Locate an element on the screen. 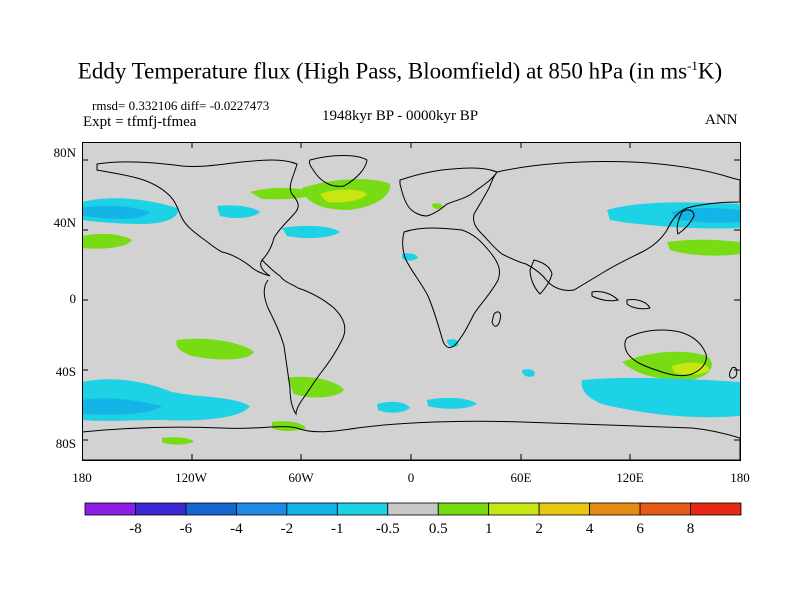  field-labrador-green is located at coordinates (282, 193).